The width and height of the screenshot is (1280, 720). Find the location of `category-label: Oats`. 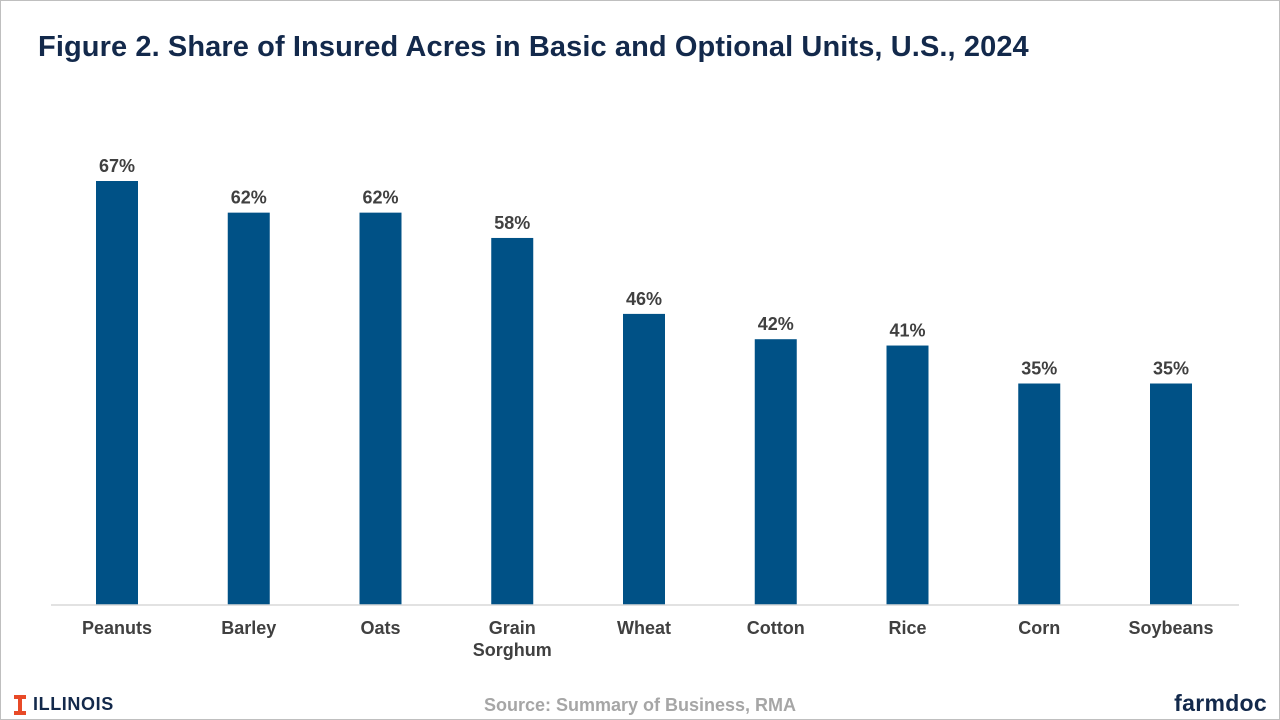

category-label: Oats is located at coordinates (380, 628).